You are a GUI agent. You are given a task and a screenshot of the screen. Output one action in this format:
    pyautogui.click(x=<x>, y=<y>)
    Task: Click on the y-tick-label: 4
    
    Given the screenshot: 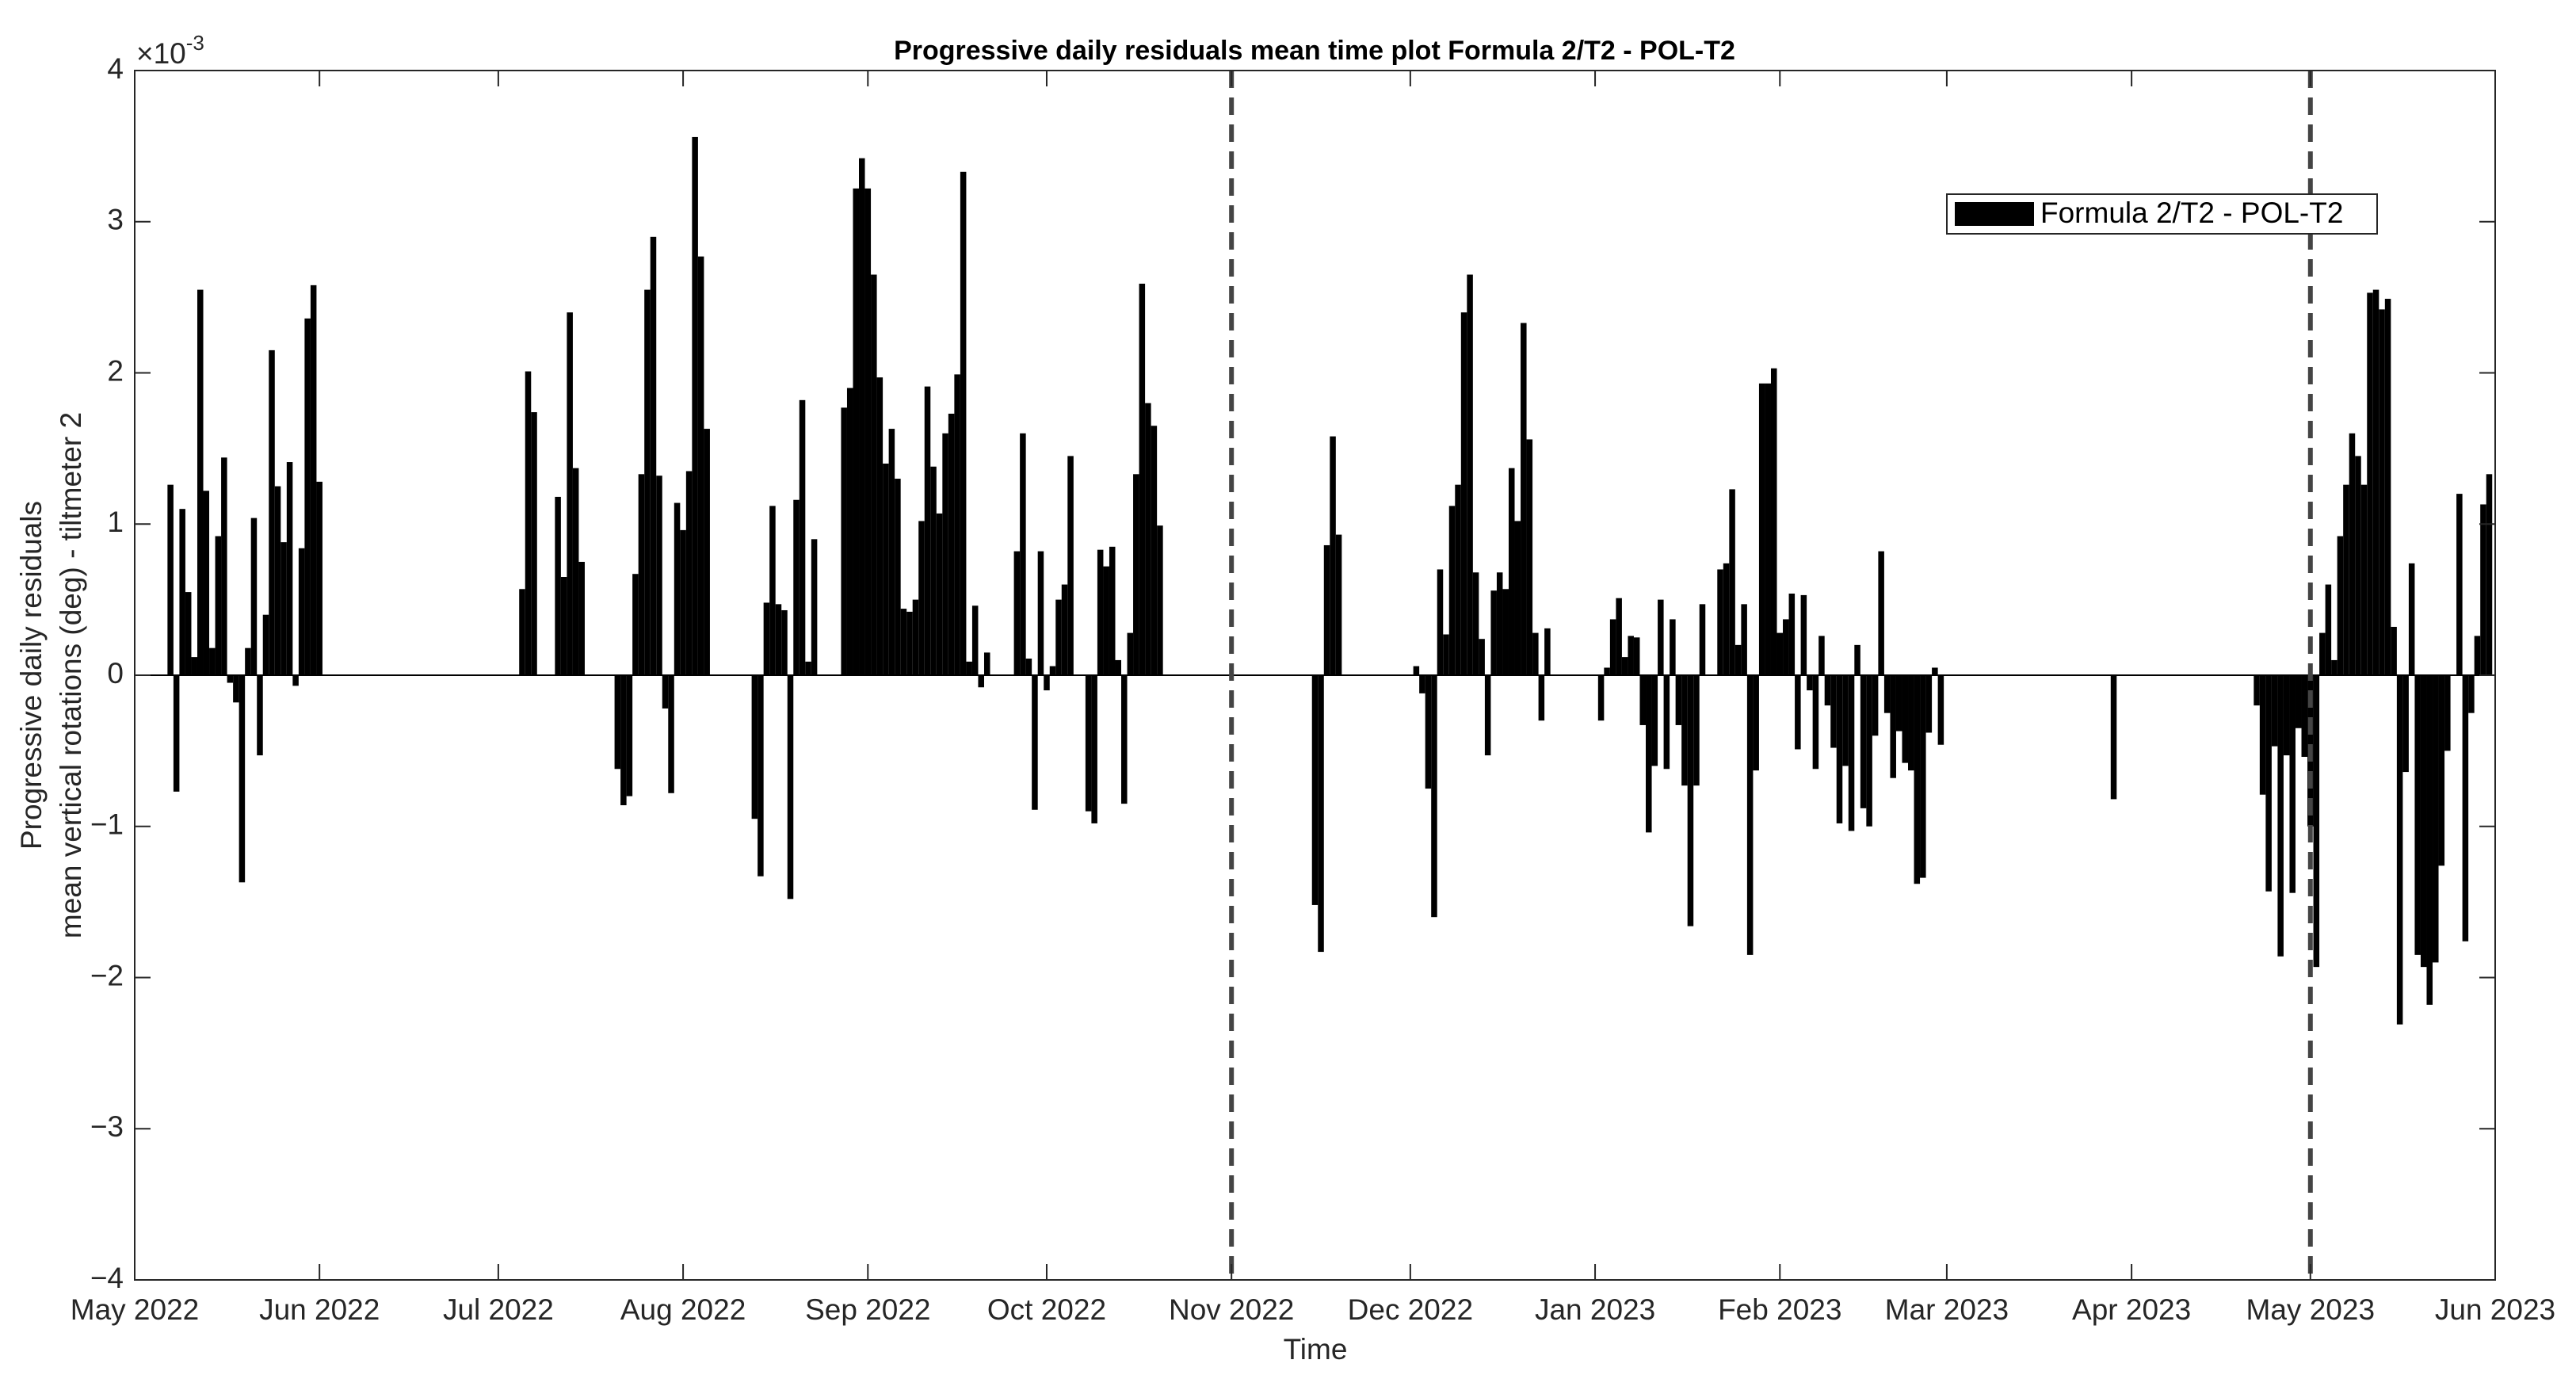 What is the action you would take?
    pyautogui.click(x=115, y=68)
    